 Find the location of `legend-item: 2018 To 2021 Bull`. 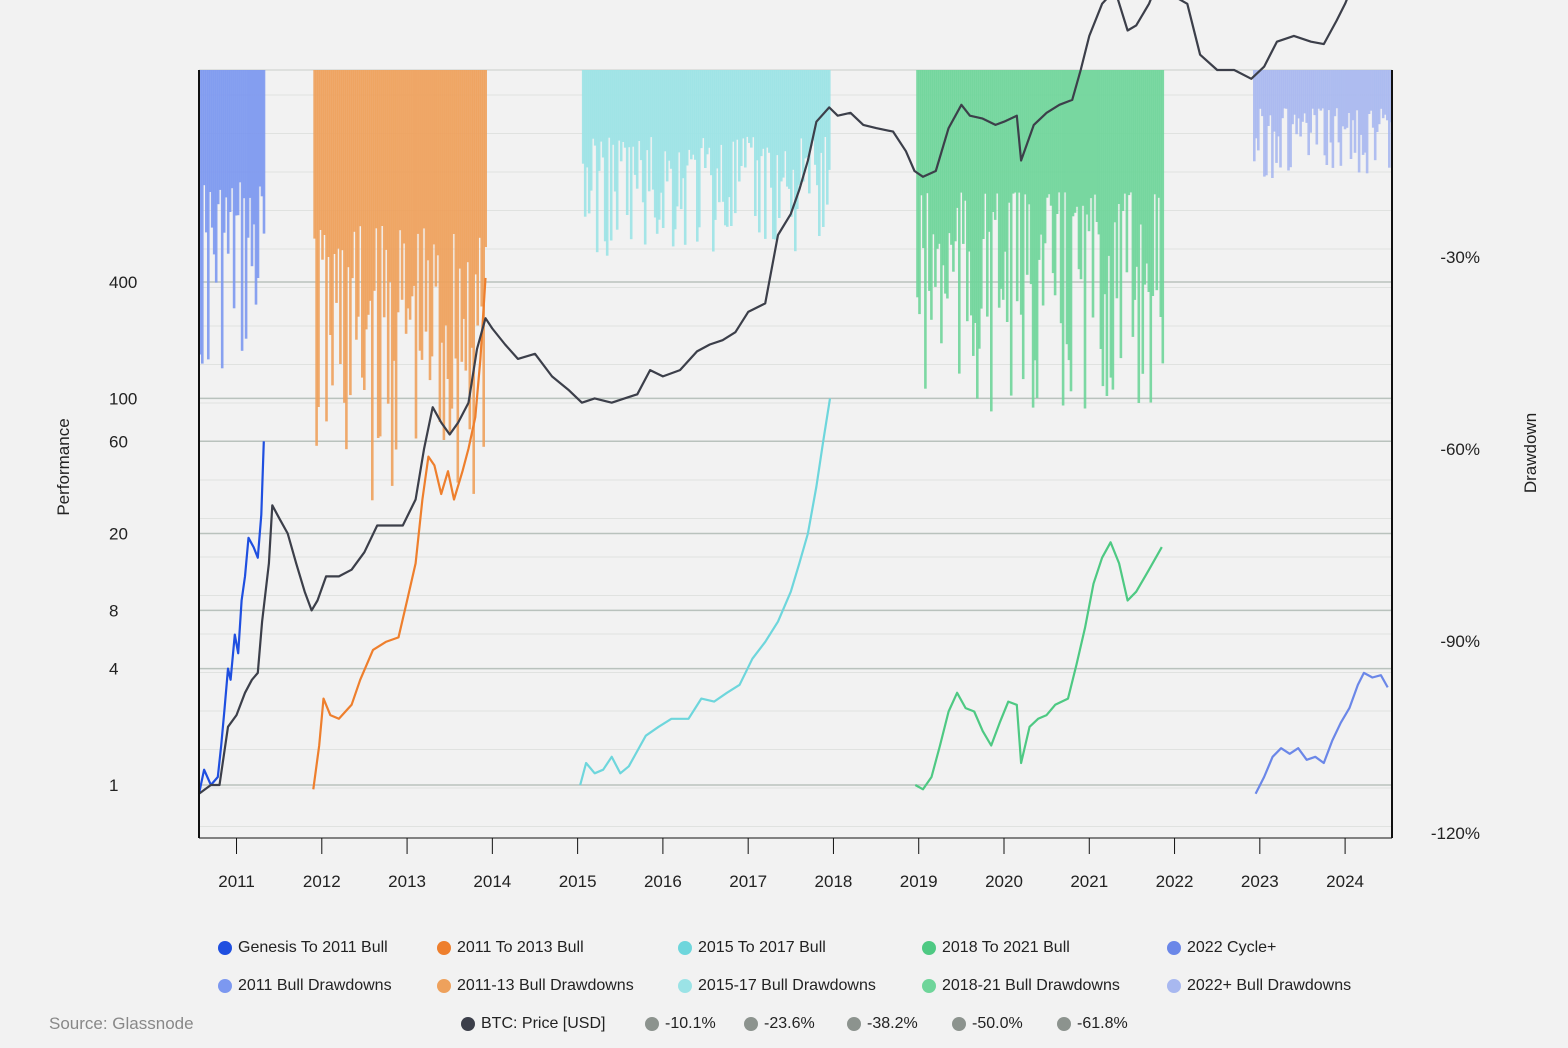

legend-item: 2018 To 2021 Bull is located at coordinates (996, 948).